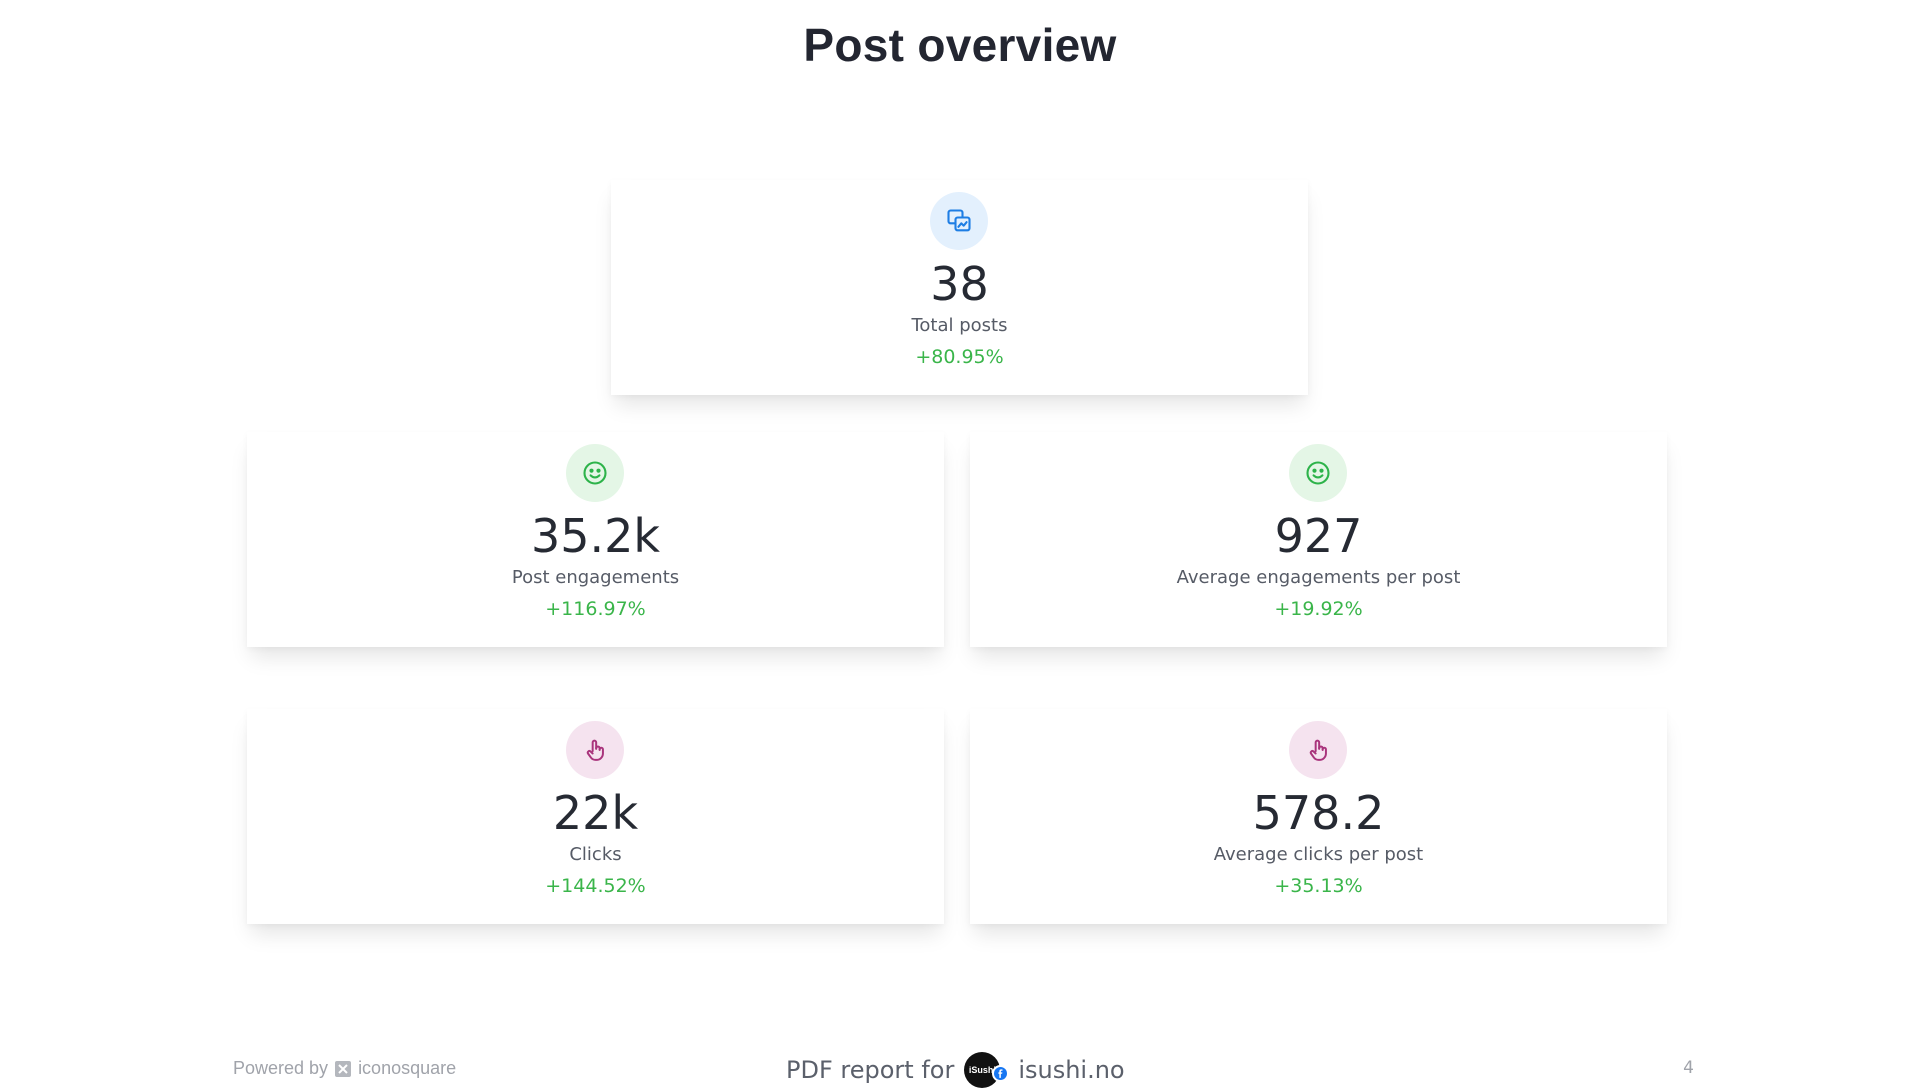 The width and height of the screenshot is (1920, 1090). I want to click on clicks-change: +144.52%, so click(595, 886).